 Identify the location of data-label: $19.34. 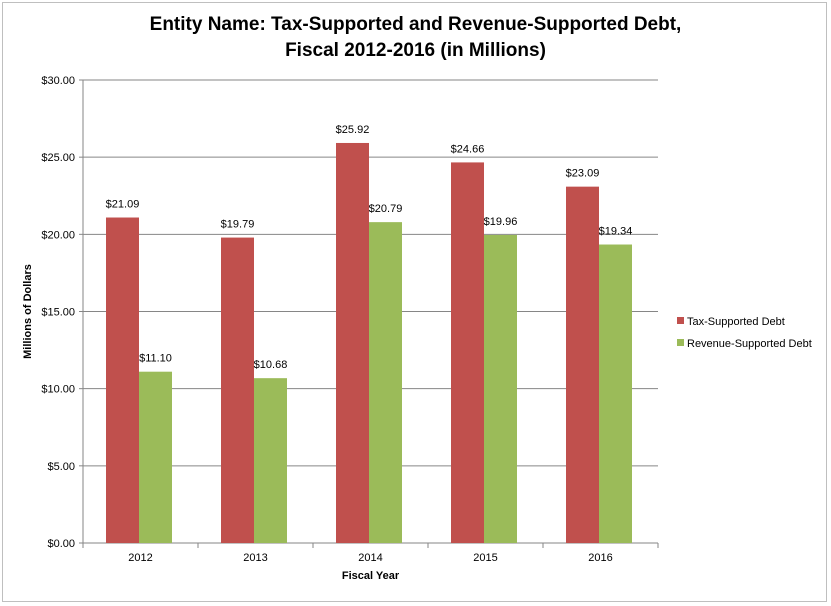
(616, 232).